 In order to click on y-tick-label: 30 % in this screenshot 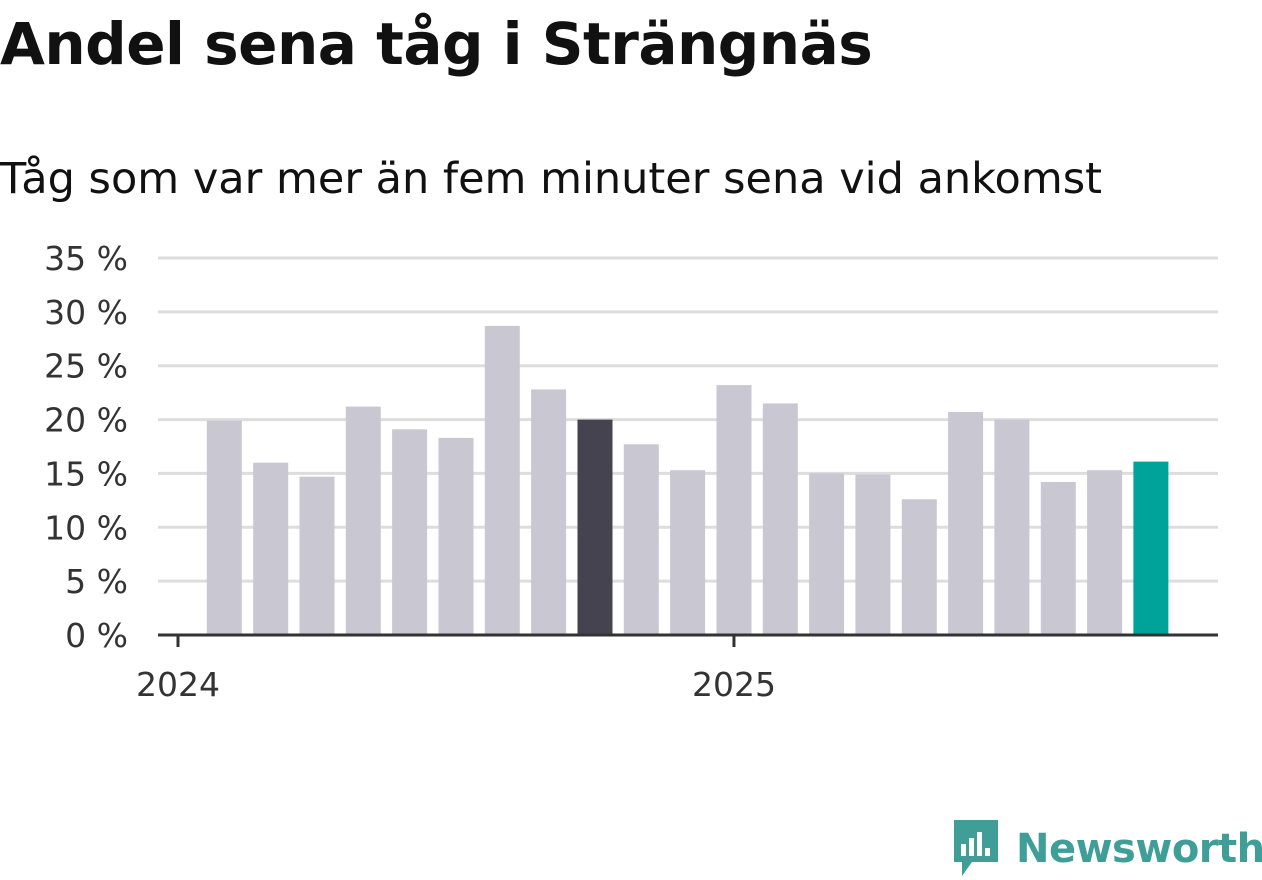, I will do `click(86, 312)`.